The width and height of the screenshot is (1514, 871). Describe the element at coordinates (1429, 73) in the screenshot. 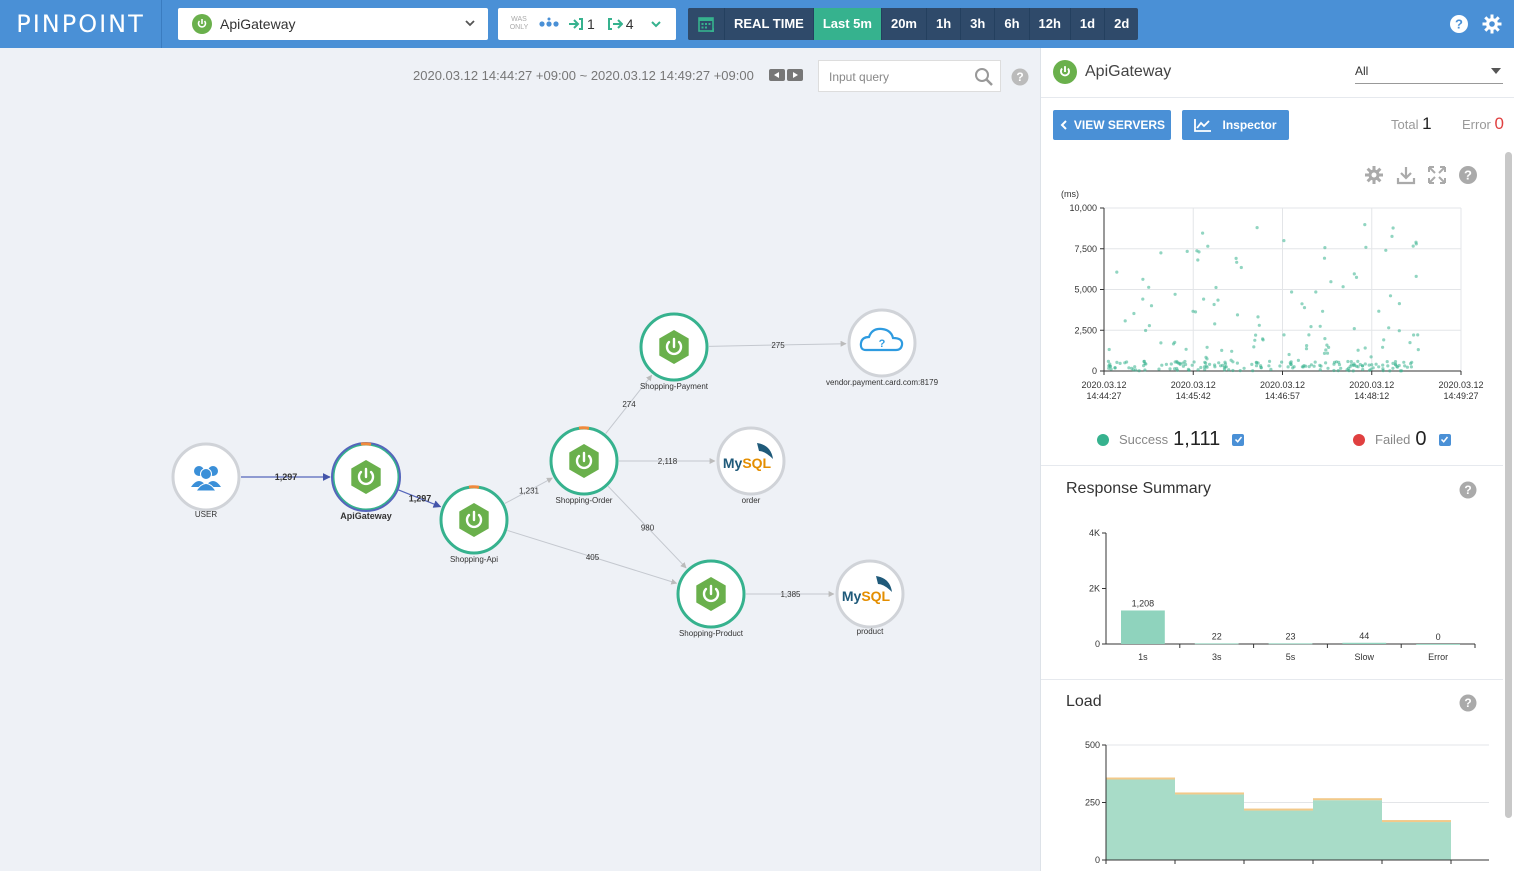

I see `agent-filter-select: All` at that location.